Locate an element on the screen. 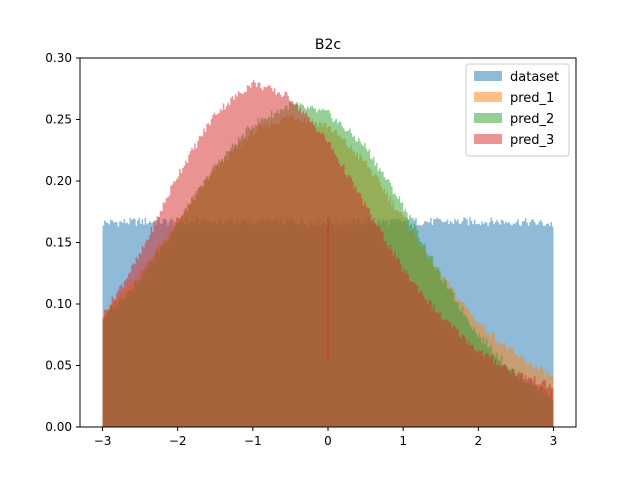 The height and width of the screenshot is (480, 640). legend-label-dataset: dataset is located at coordinates (534, 77).